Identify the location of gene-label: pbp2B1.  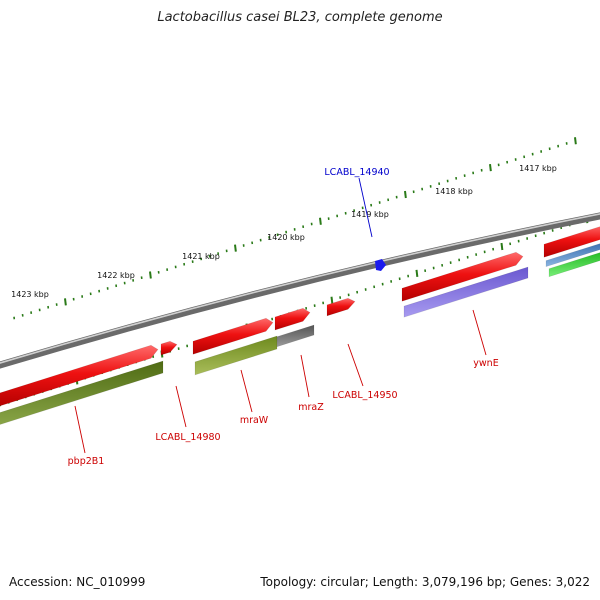
(86, 461).